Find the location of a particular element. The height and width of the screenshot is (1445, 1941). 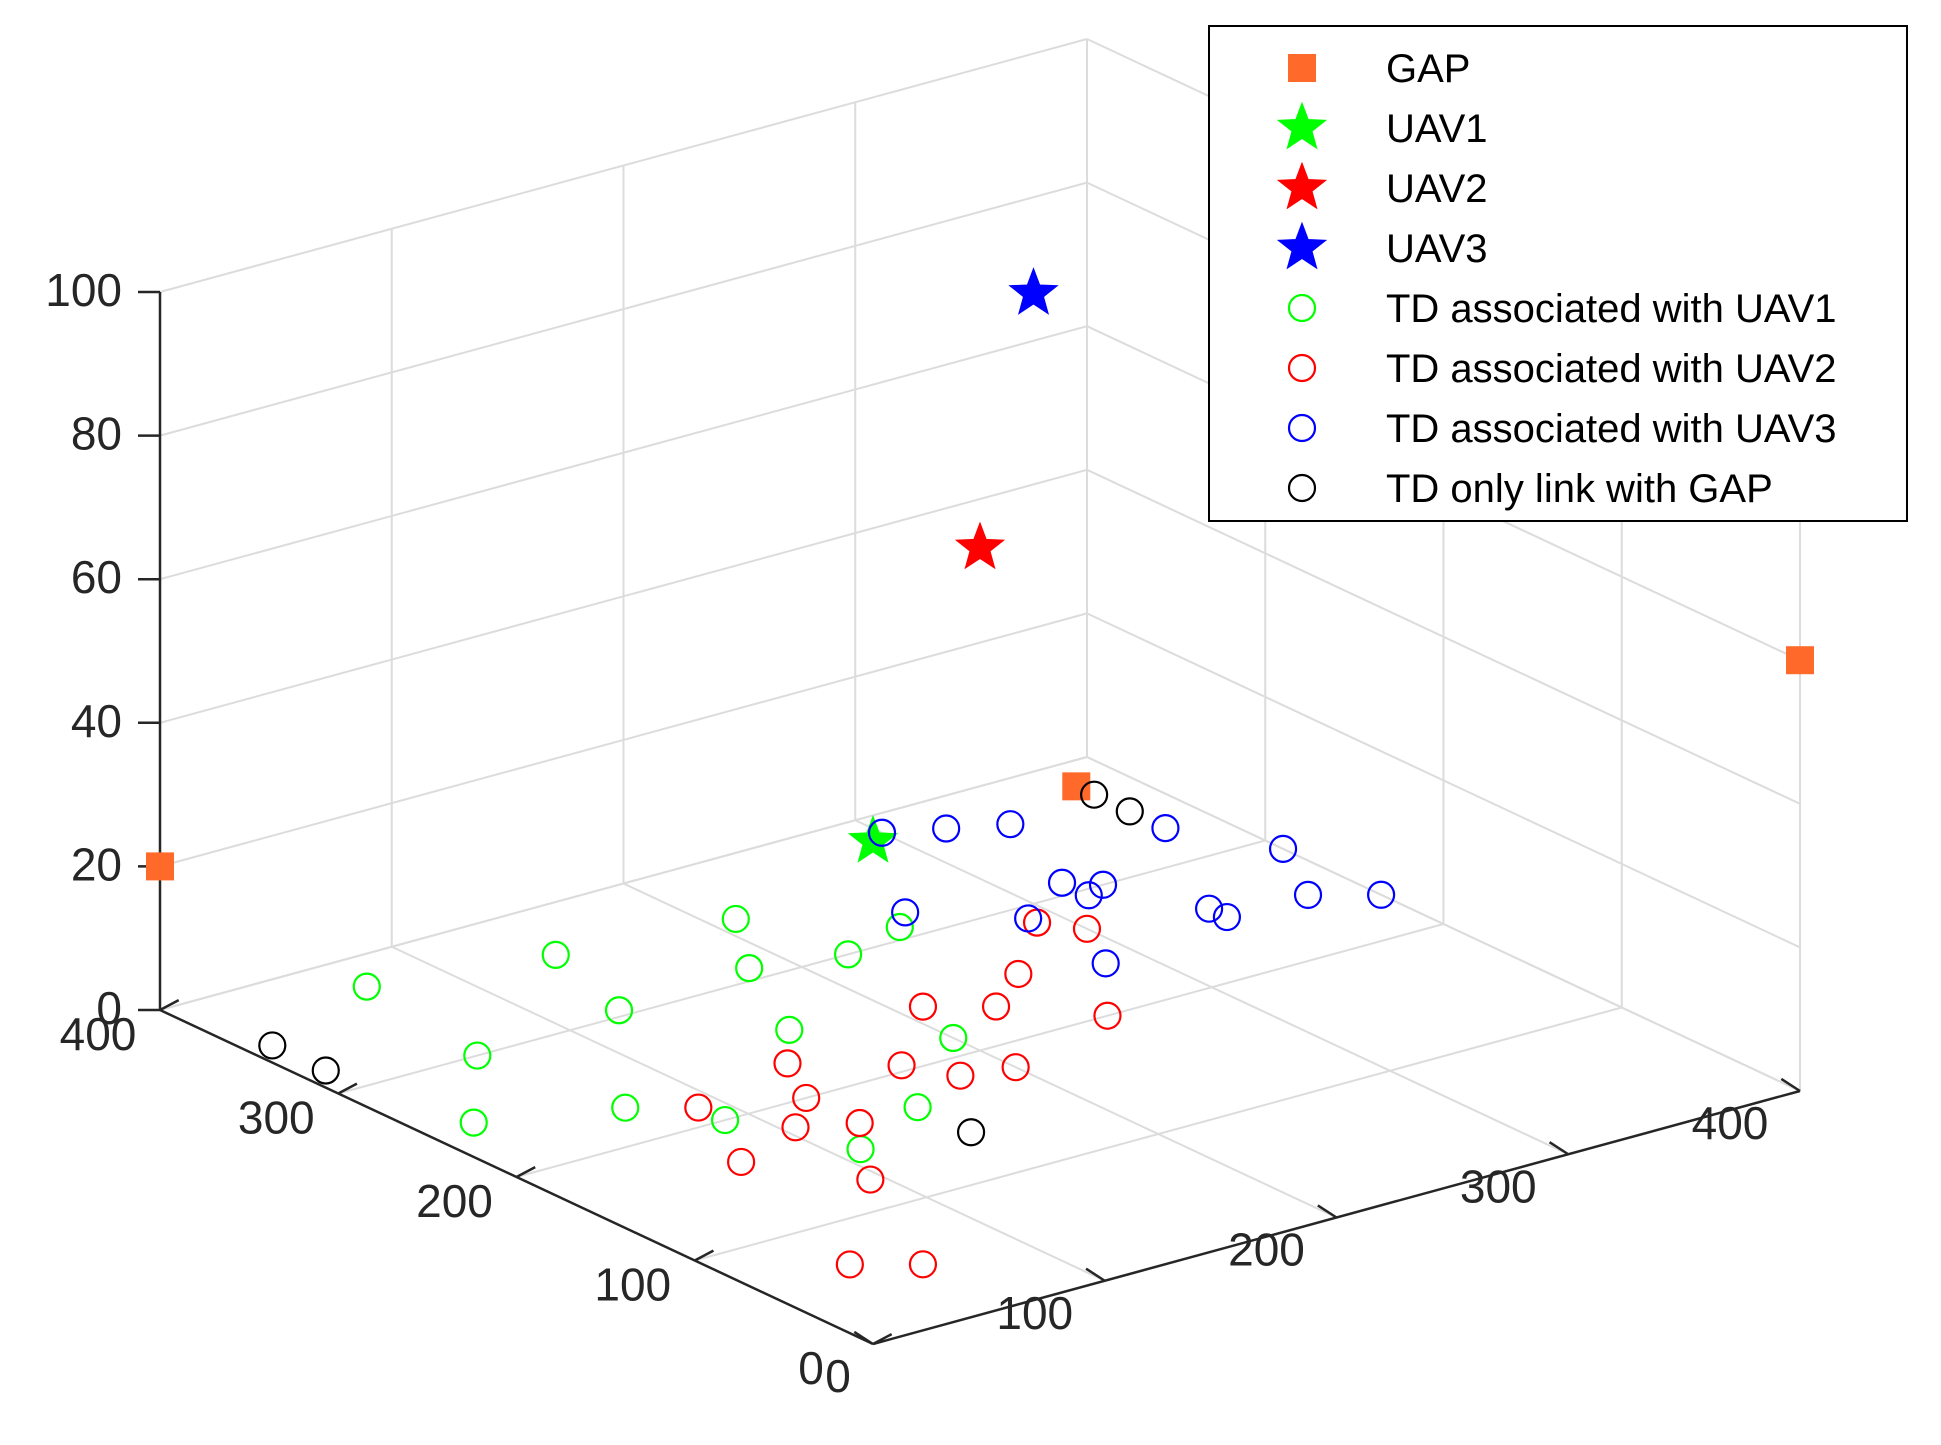

y-tick-label: 0 is located at coordinates (811, 1368).